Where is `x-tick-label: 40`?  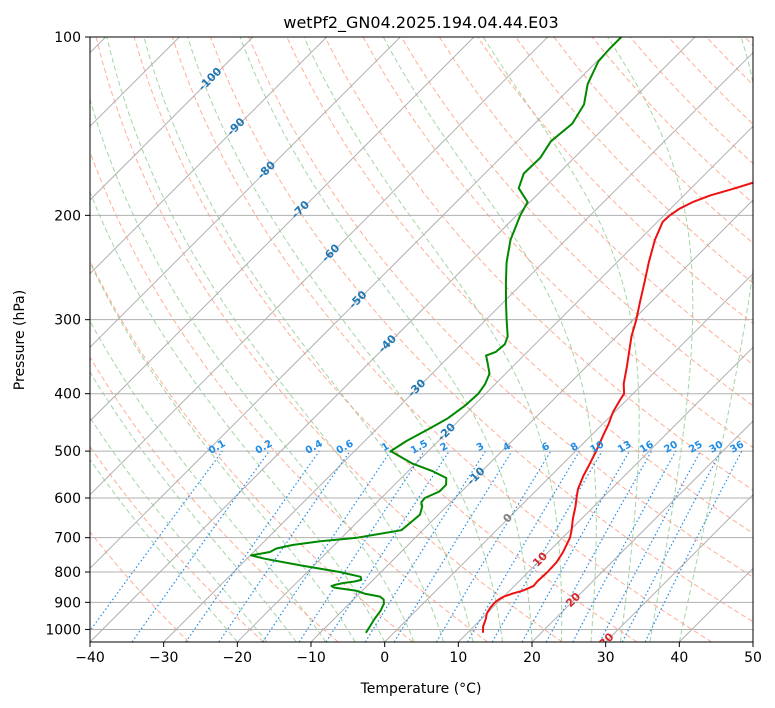 x-tick-label: 40 is located at coordinates (679, 658).